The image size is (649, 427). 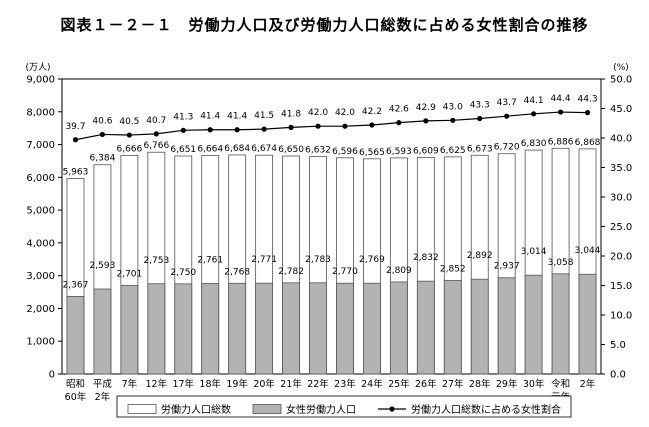 What do you see at coordinates (237, 272) in the screenshot?
I see `female-value-label: 2,768` at bounding box center [237, 272].